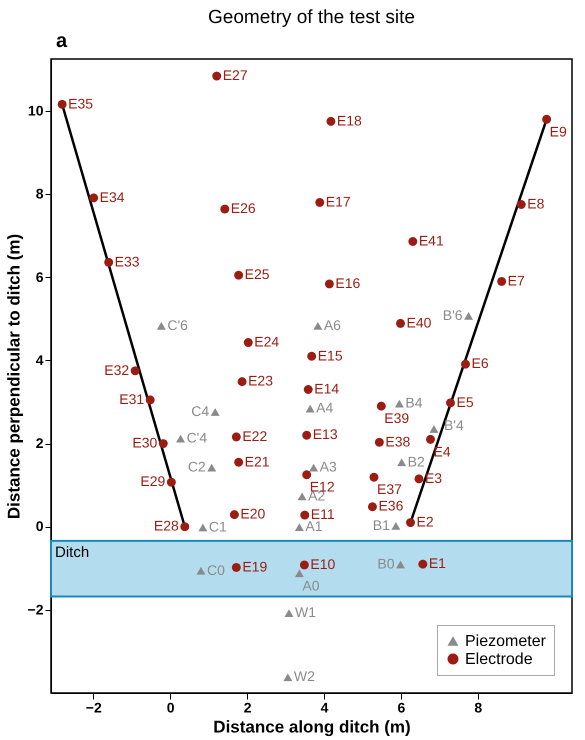  What do you see at coordinates (235, 75) in the screenshot?
I see `annotation: E27` at bounding box center [235, 75].